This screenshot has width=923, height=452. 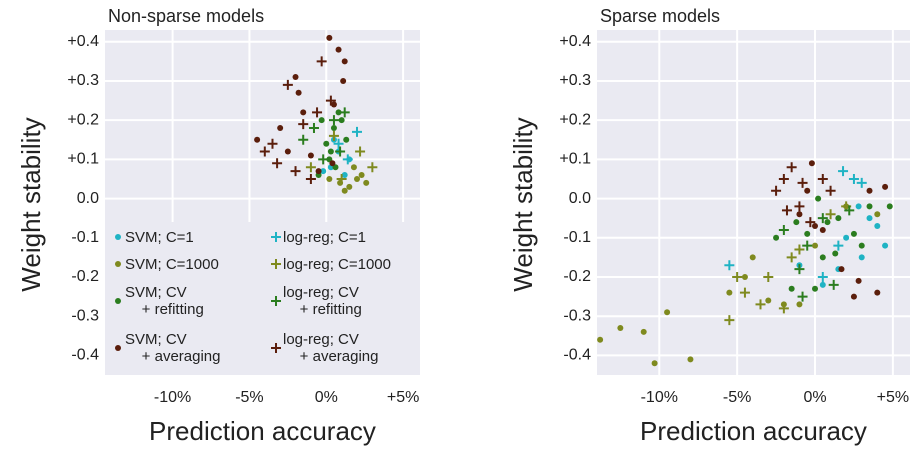 I want to click on legend-label: SVM; CV + refitting, so click(x=164, y=301).